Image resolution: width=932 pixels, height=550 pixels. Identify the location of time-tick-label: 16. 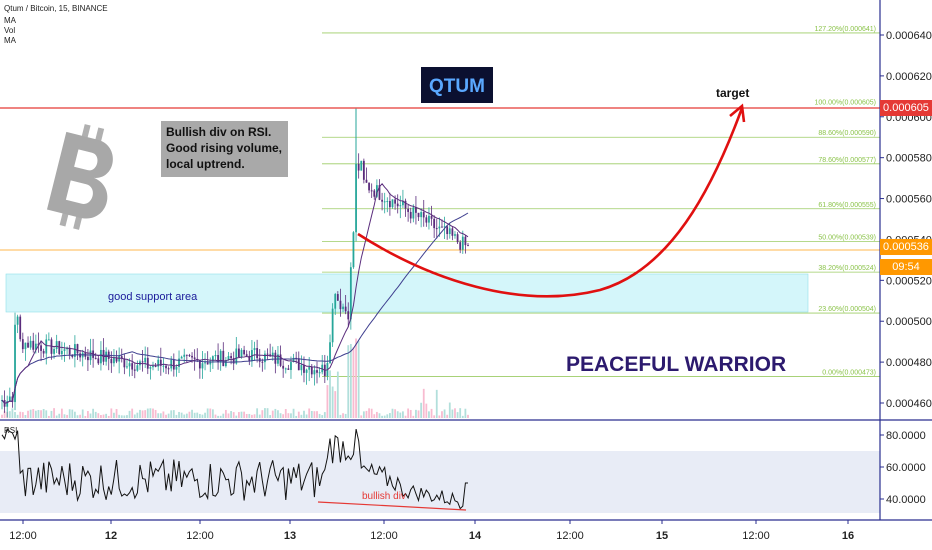
(848, 536).